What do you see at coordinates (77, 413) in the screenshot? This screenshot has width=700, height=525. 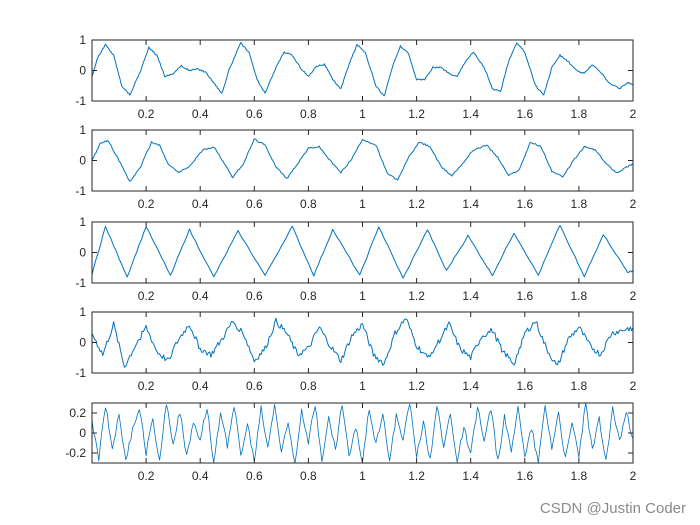 I see `y-tick-label: 0.2` at bounding box center [77, 413].